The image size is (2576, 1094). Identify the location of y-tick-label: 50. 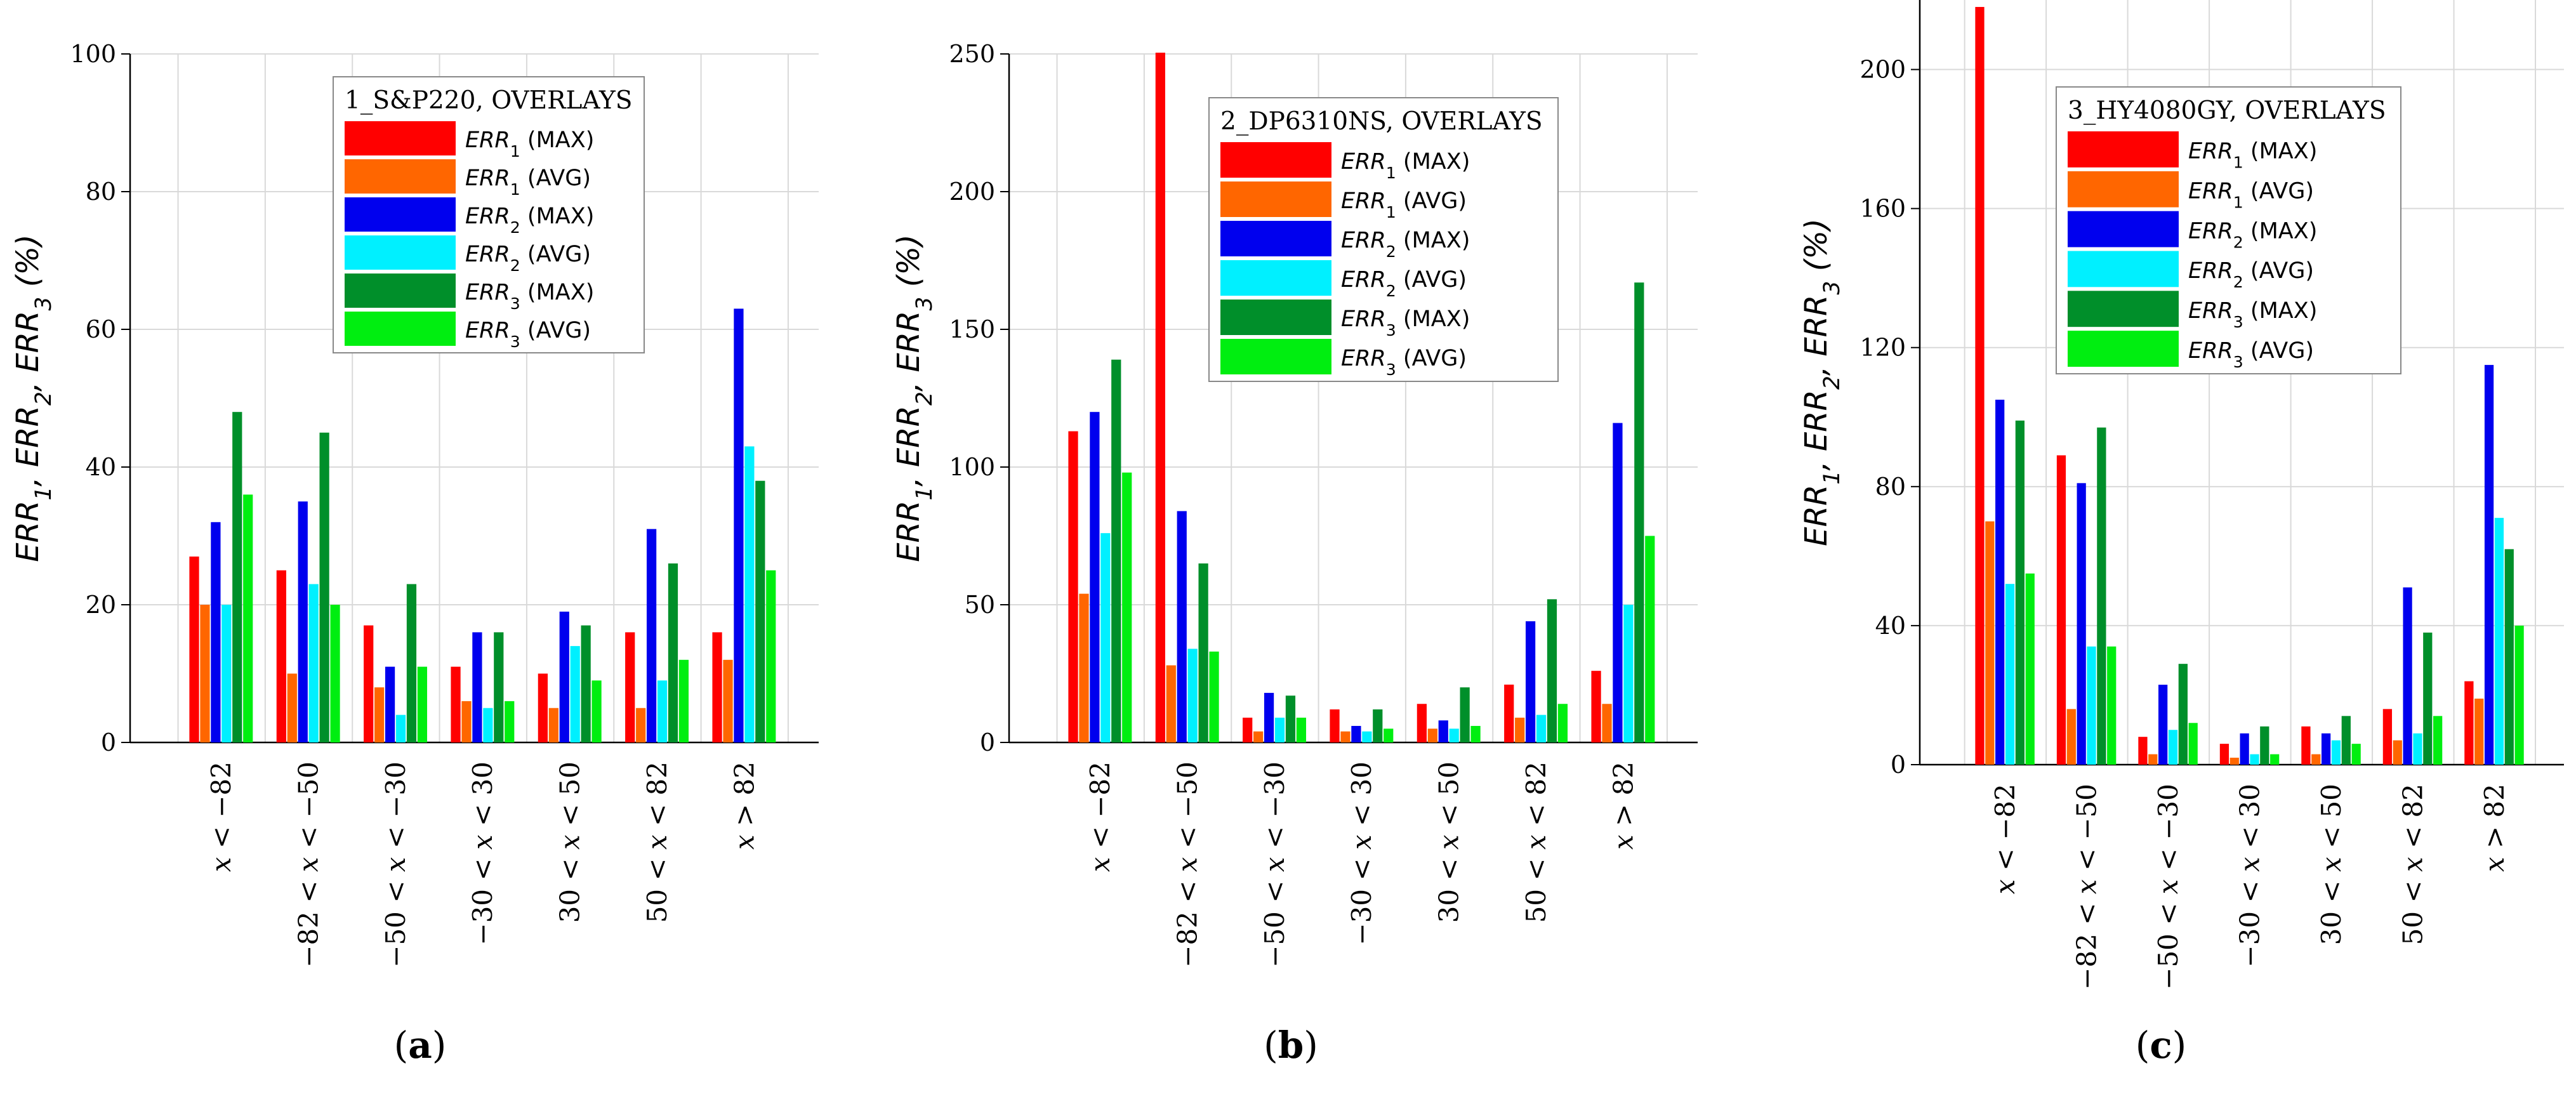
(980, 605).